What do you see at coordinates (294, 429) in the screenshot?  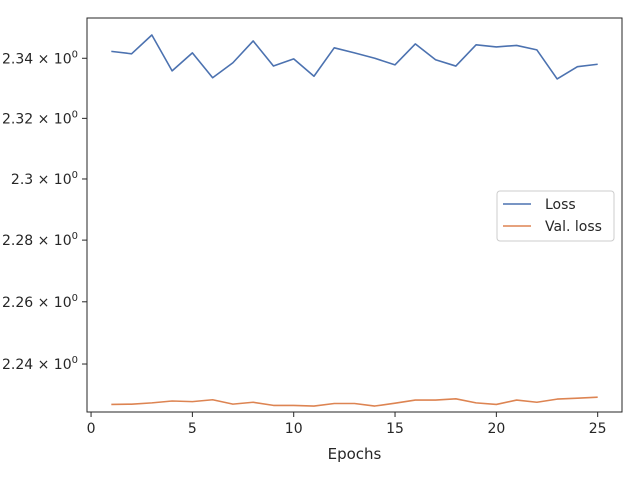 I see `x-tick-label: 10` at bounding box center [294, 429].